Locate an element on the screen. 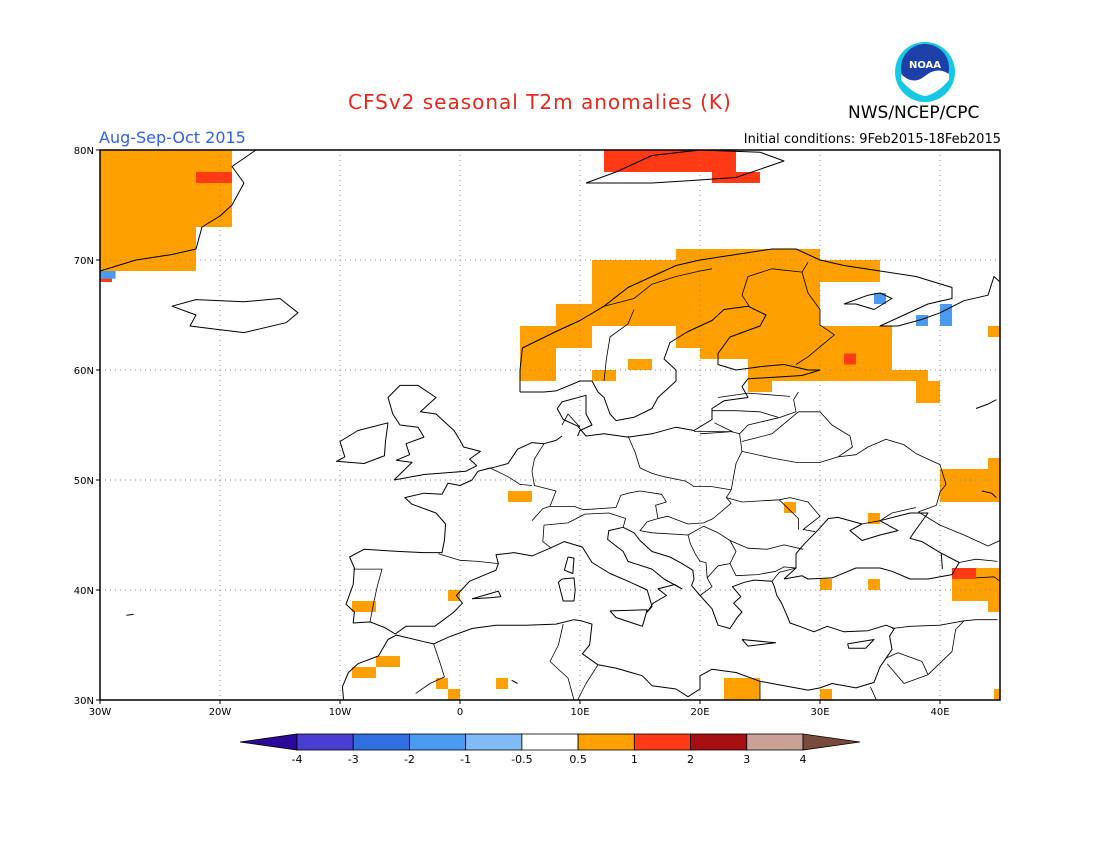 This screenshot has height=850, width=1100. lat-tick-label: 80N is located at coordinates (84, 151).